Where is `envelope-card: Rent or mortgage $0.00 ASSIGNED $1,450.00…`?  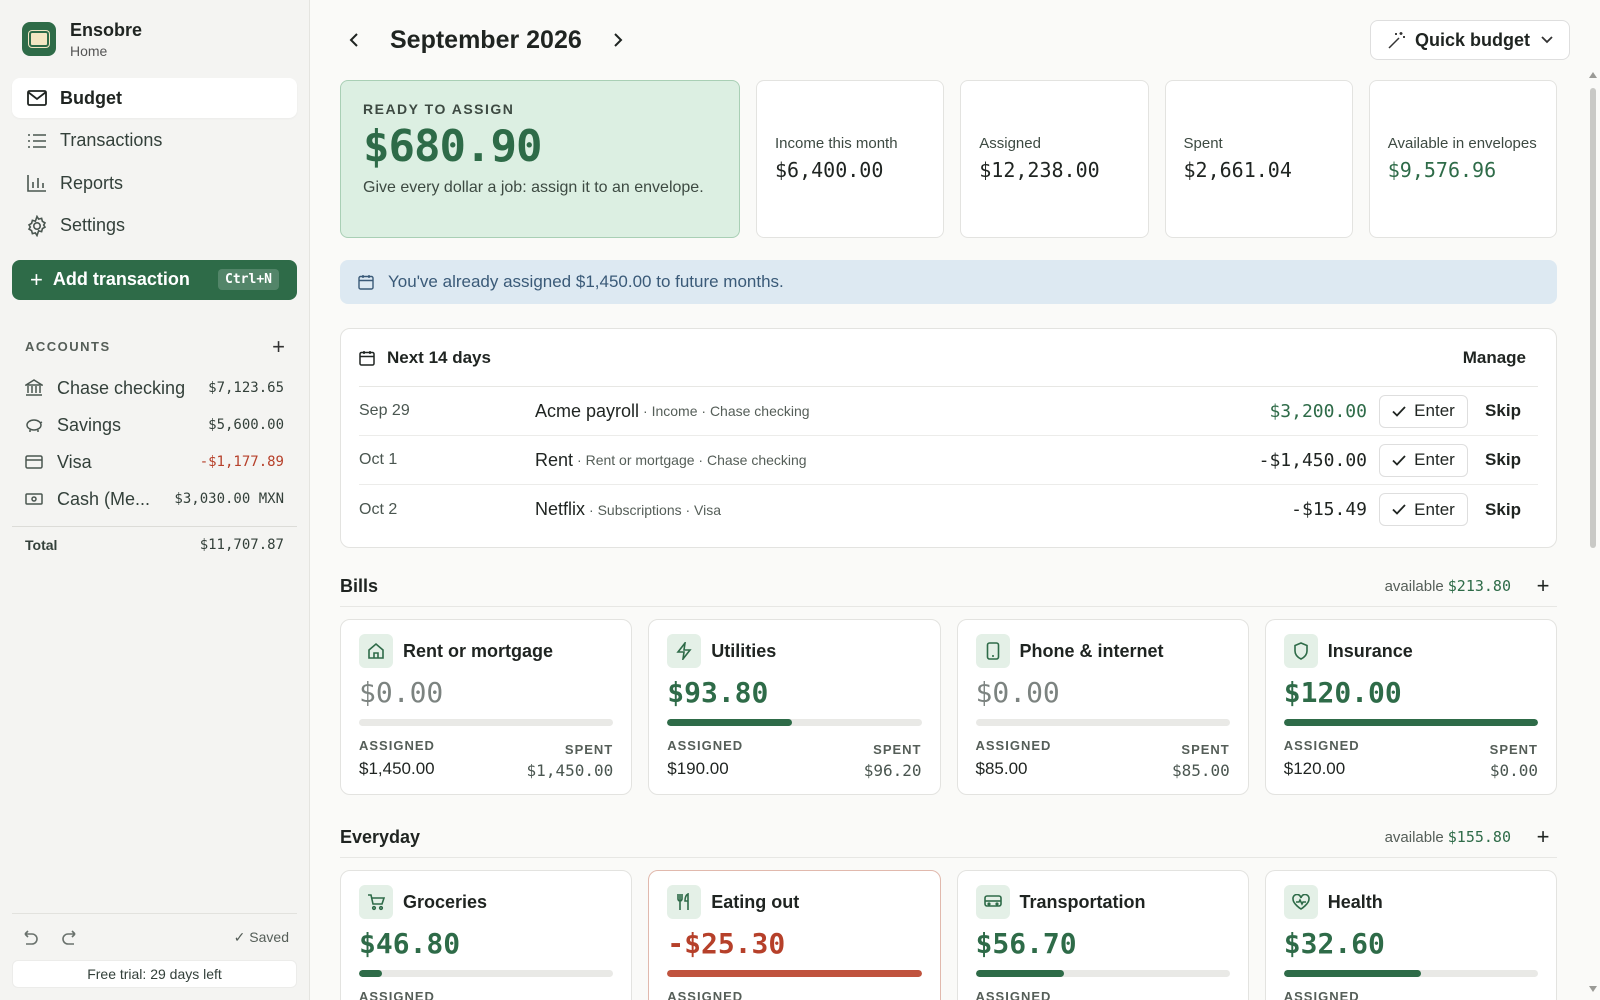 envelope-card: Rent or mortgage $0.00 ASSIGNED $1,450.00… is located at coordinates (486, 707).